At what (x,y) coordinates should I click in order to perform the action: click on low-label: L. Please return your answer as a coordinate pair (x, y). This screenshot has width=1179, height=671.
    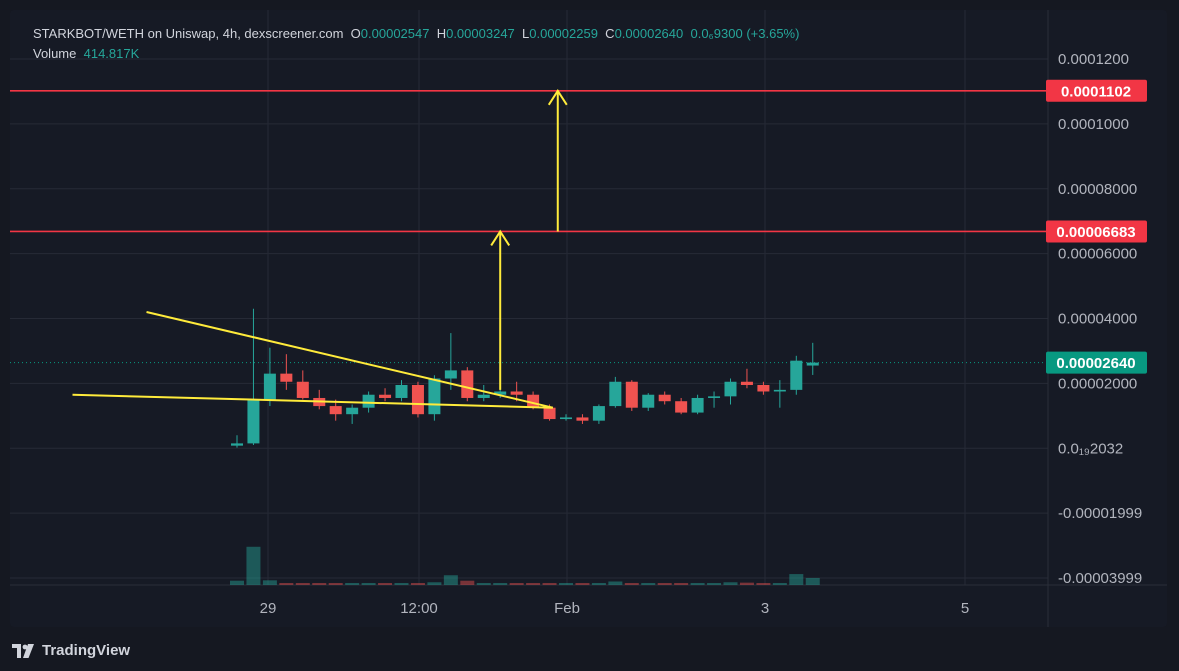
    Looking at the image, I should click on (526, 33).